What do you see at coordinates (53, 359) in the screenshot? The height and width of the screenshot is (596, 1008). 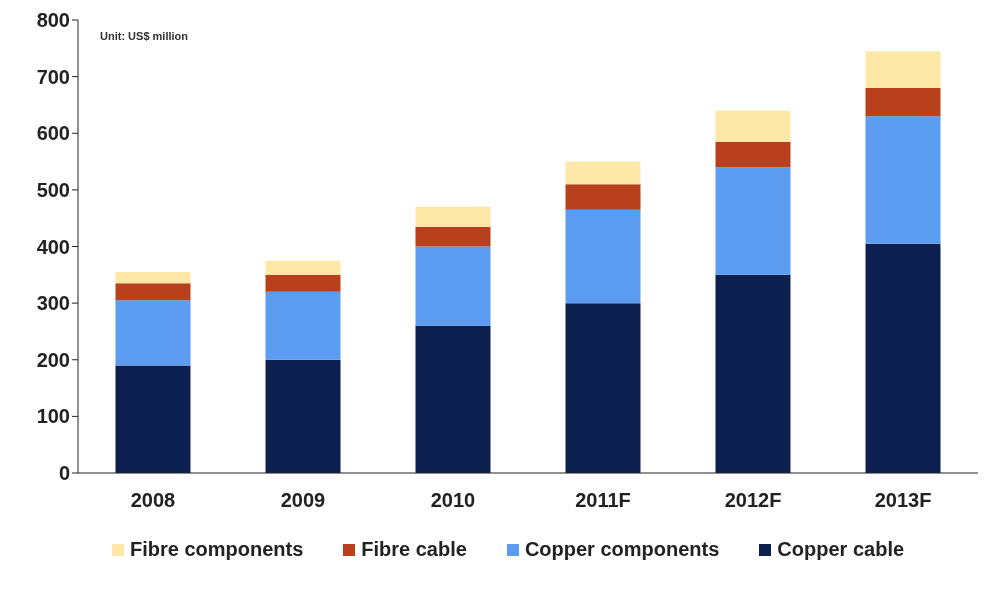 I see `y-tick-label: 200` at bounding box center [53, 359].